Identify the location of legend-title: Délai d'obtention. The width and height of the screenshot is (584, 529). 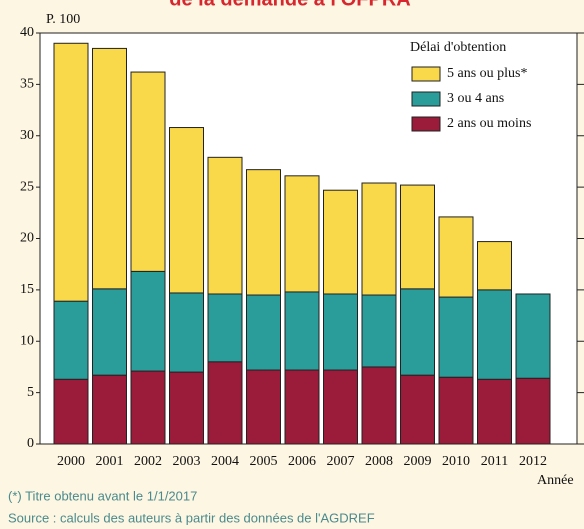
(458, 47).